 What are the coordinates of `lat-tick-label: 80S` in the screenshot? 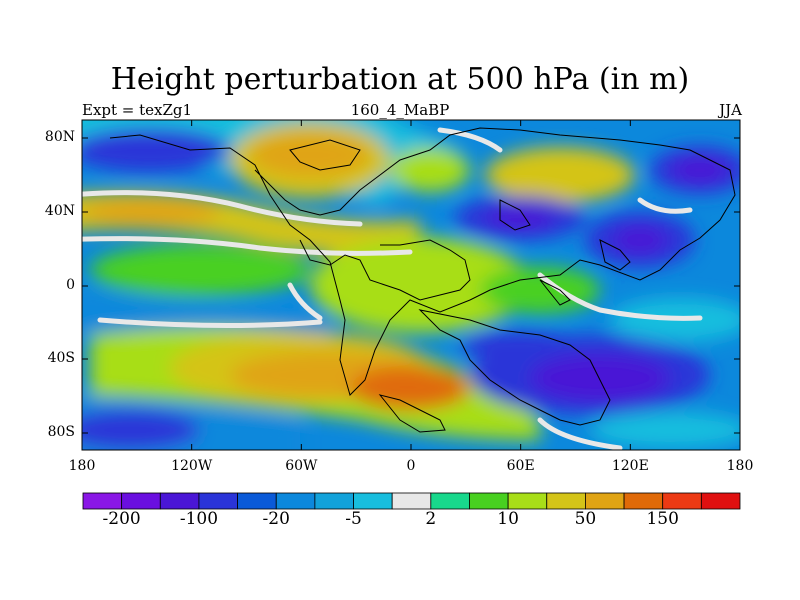 It's located at (61, 432).